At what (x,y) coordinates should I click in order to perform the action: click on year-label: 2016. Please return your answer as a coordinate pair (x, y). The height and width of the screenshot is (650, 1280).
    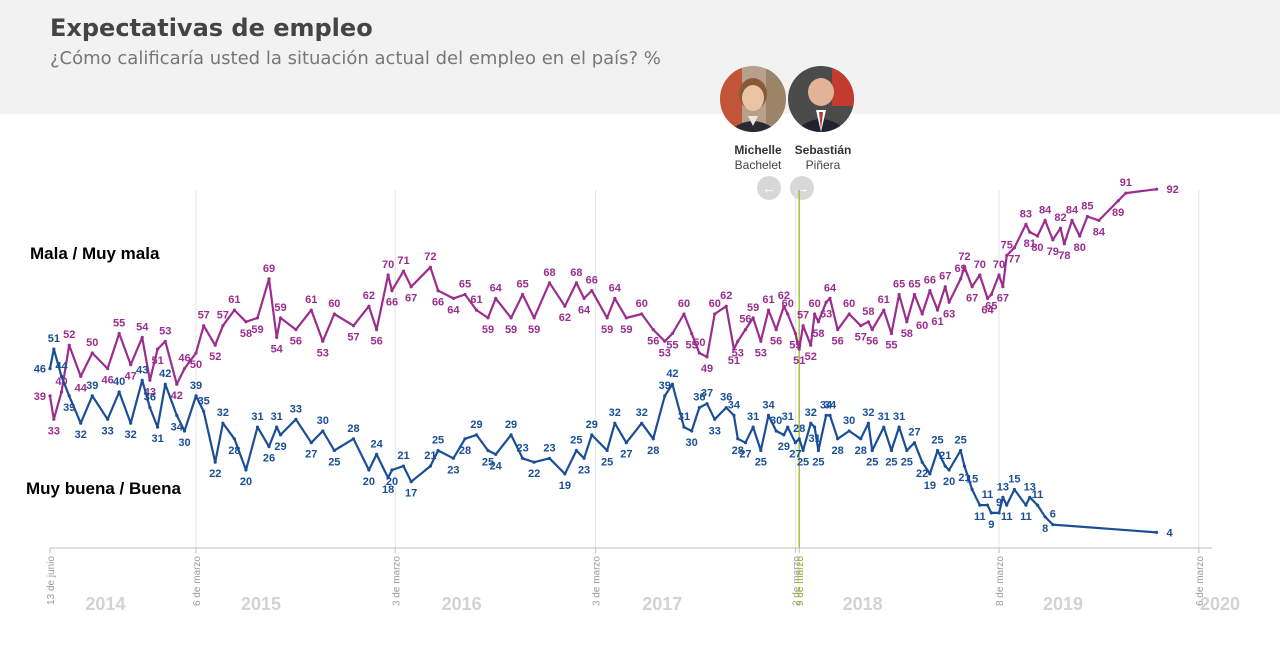
    Looking at the image, I should click on (462, 604).